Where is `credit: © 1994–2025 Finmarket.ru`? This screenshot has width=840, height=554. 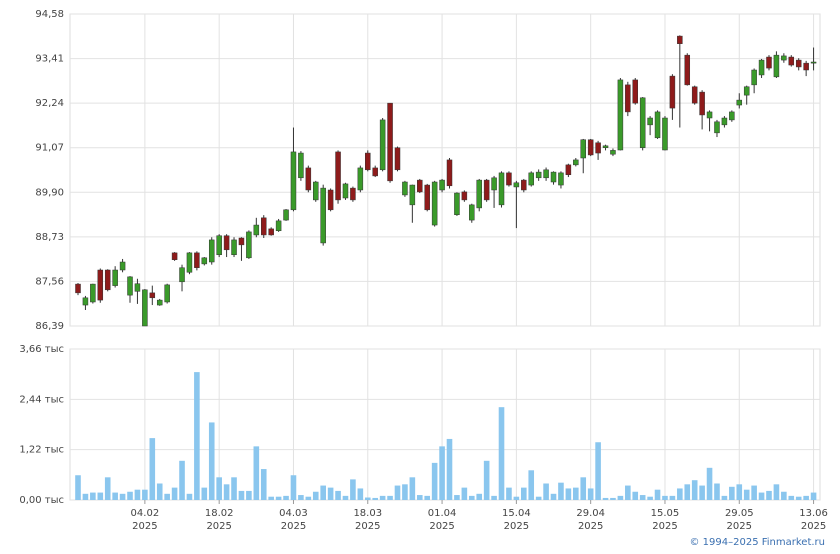
credit: © 1994–2025 Finmarket.ru is located at coordinates (757, 542).